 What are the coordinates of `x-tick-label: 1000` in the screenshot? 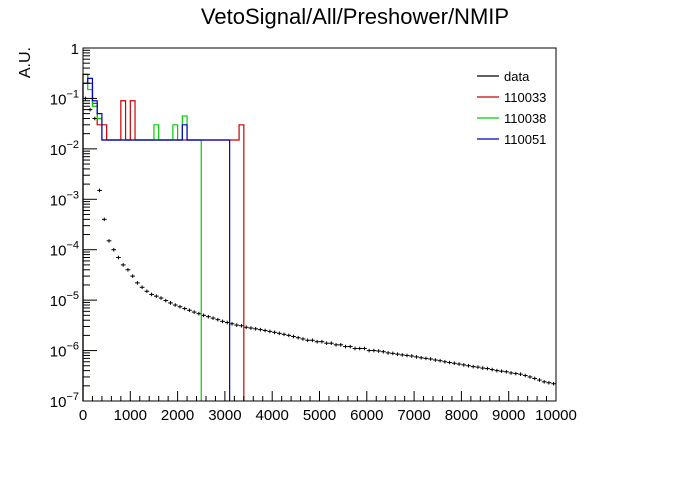 It's located at (130, 415).